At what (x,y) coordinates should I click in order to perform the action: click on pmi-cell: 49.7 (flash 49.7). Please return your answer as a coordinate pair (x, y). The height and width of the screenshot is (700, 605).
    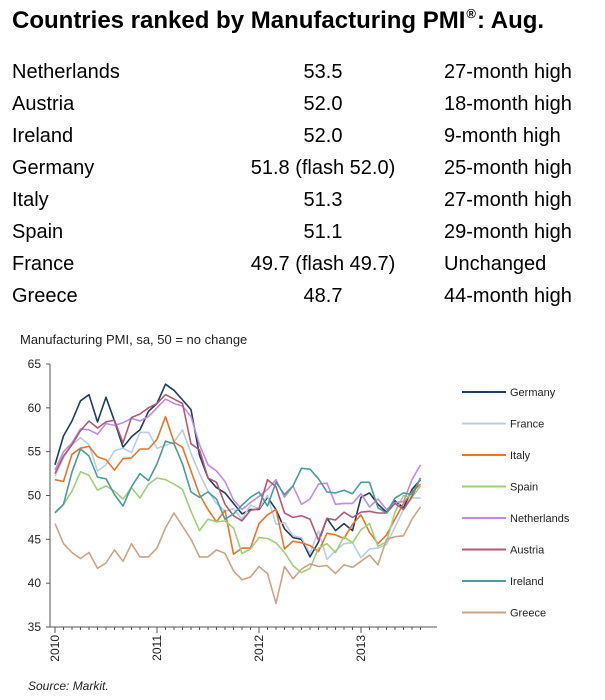
    Looking at the image, I should click on (323, 263).